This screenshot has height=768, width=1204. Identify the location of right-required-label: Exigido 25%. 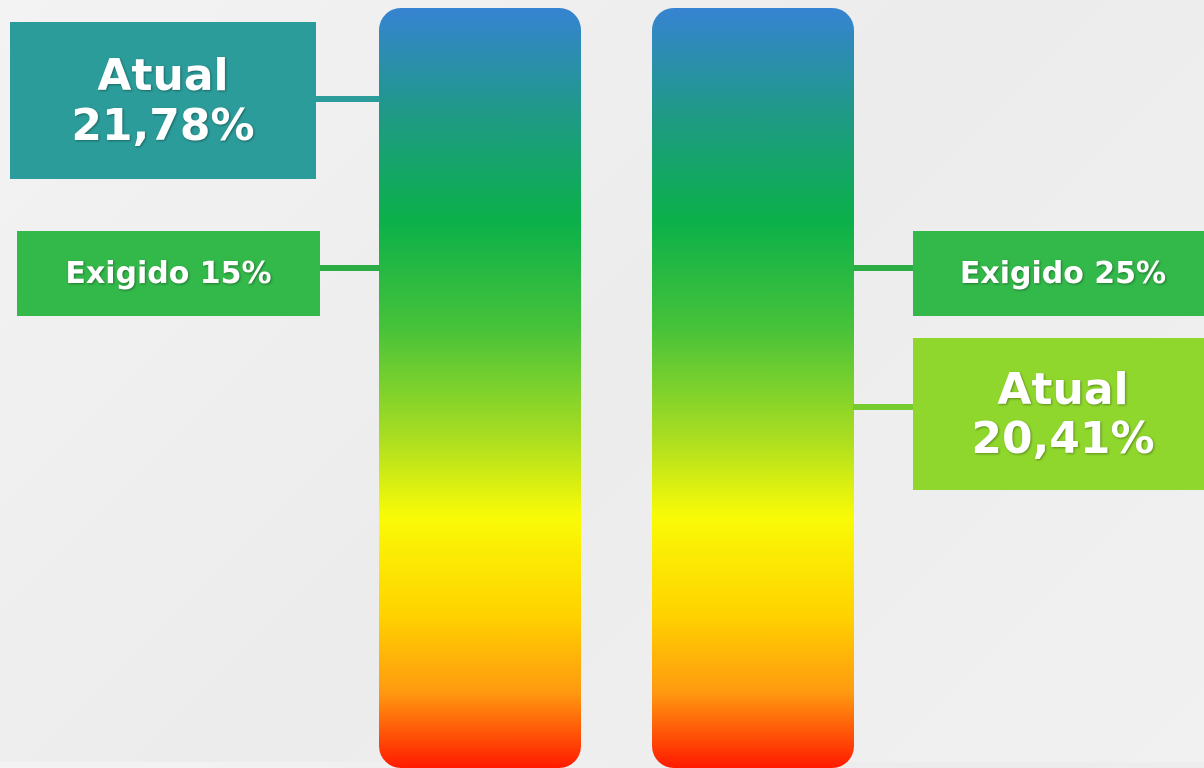
(1063, 273).